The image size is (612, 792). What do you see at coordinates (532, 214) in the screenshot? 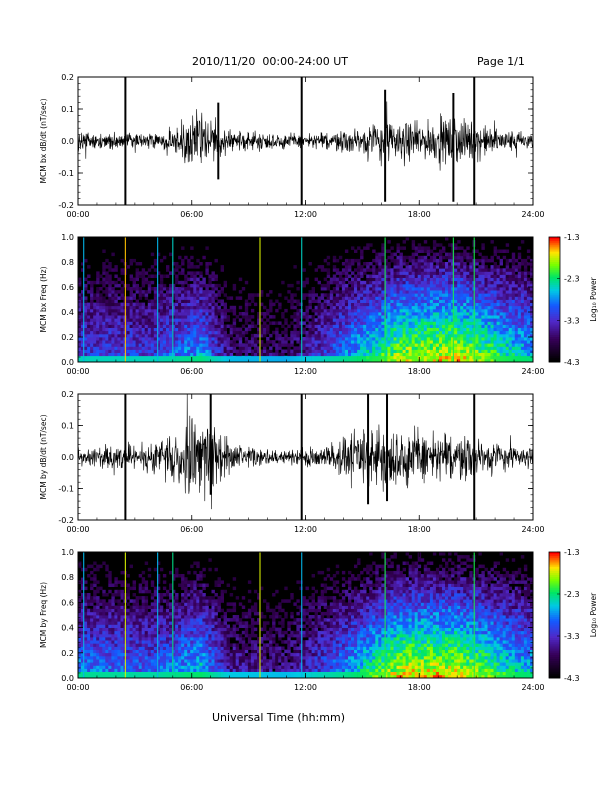
I see `x-tick-label: 24:00` at bounding box center [532, 214].